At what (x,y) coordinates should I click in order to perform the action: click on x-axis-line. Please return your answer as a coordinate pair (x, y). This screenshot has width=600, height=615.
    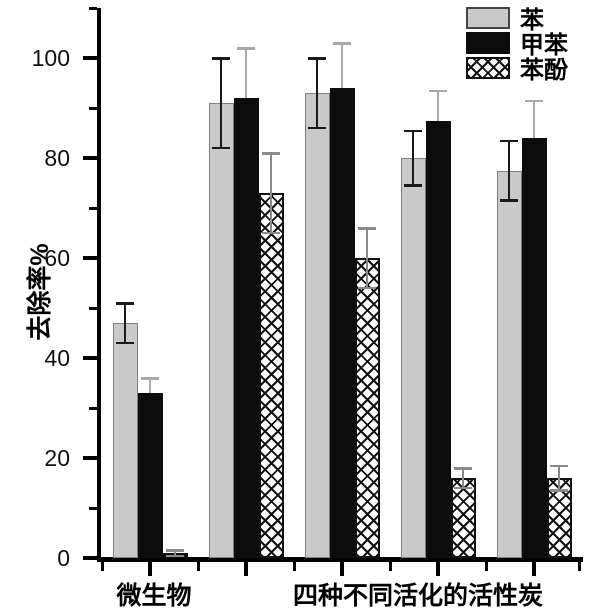
    Looking at the image, I should click on (340, 559).